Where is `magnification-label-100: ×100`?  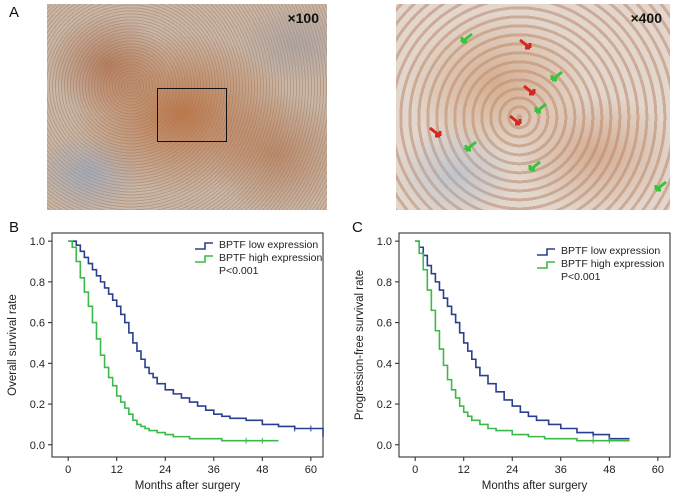
magnification-label-100: ×100 is located at coordinates (303, 18).